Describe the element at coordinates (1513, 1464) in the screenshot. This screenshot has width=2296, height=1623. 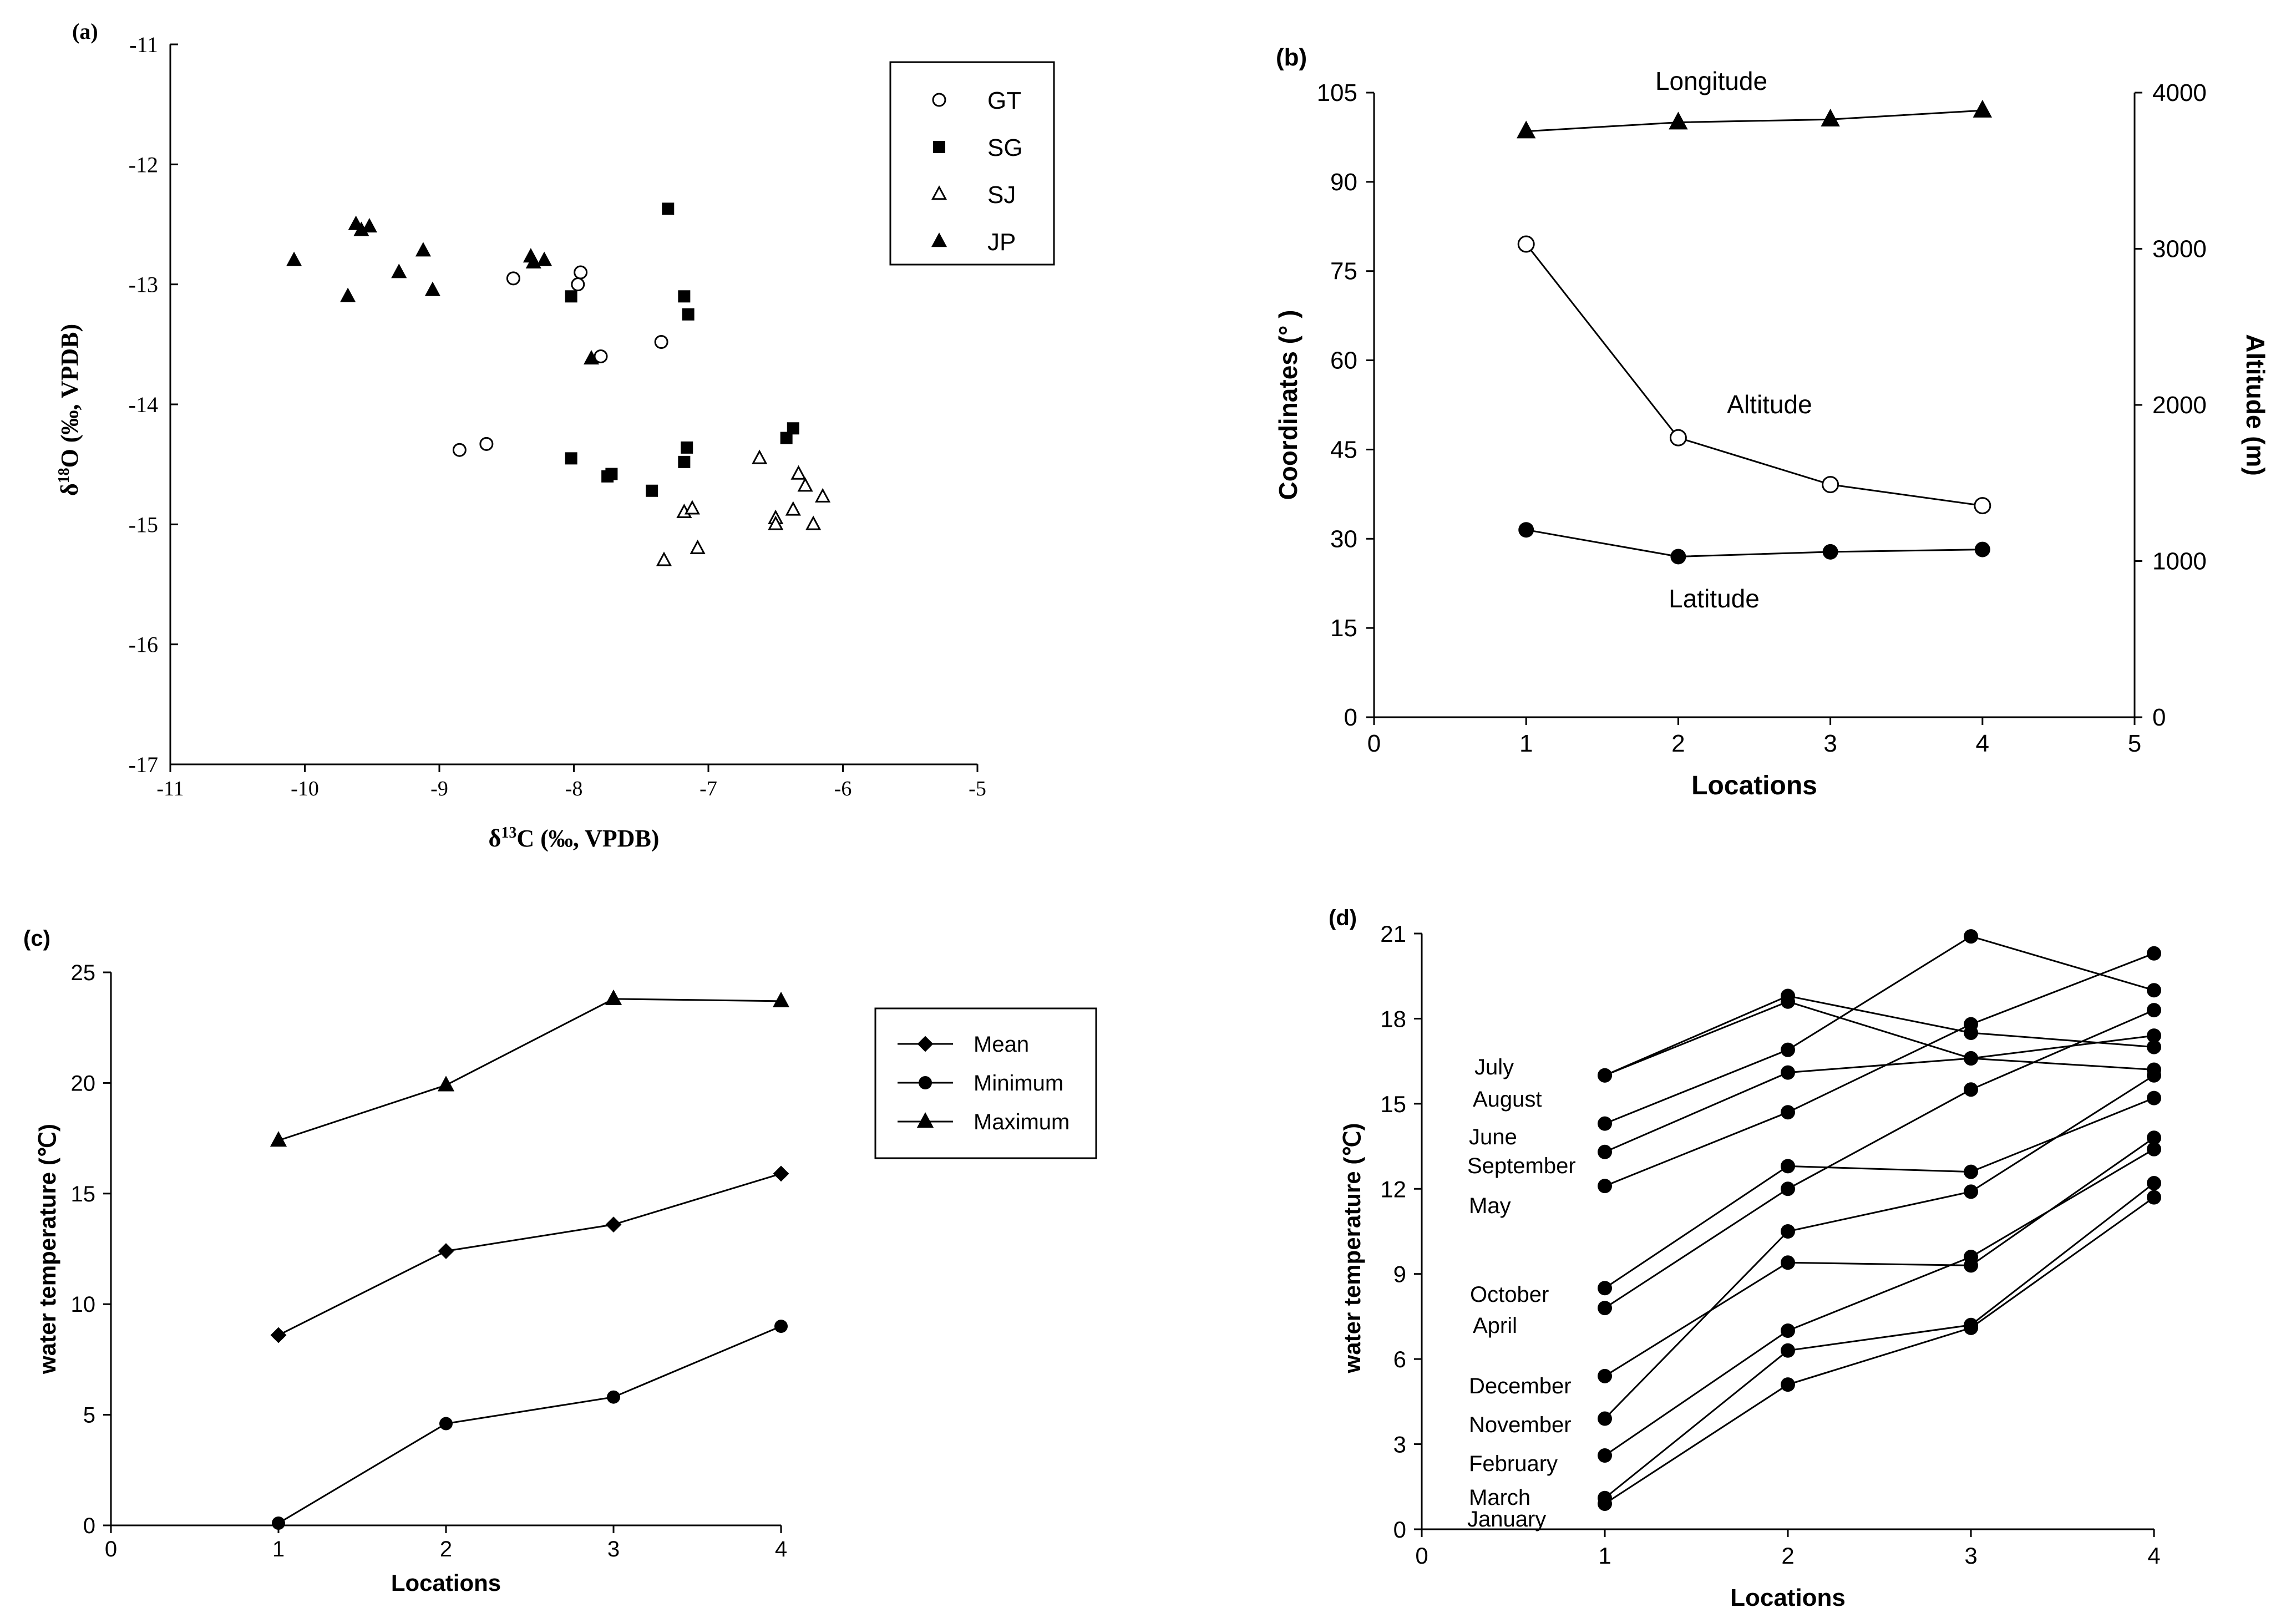
I see `month-label-february: February` at that location.